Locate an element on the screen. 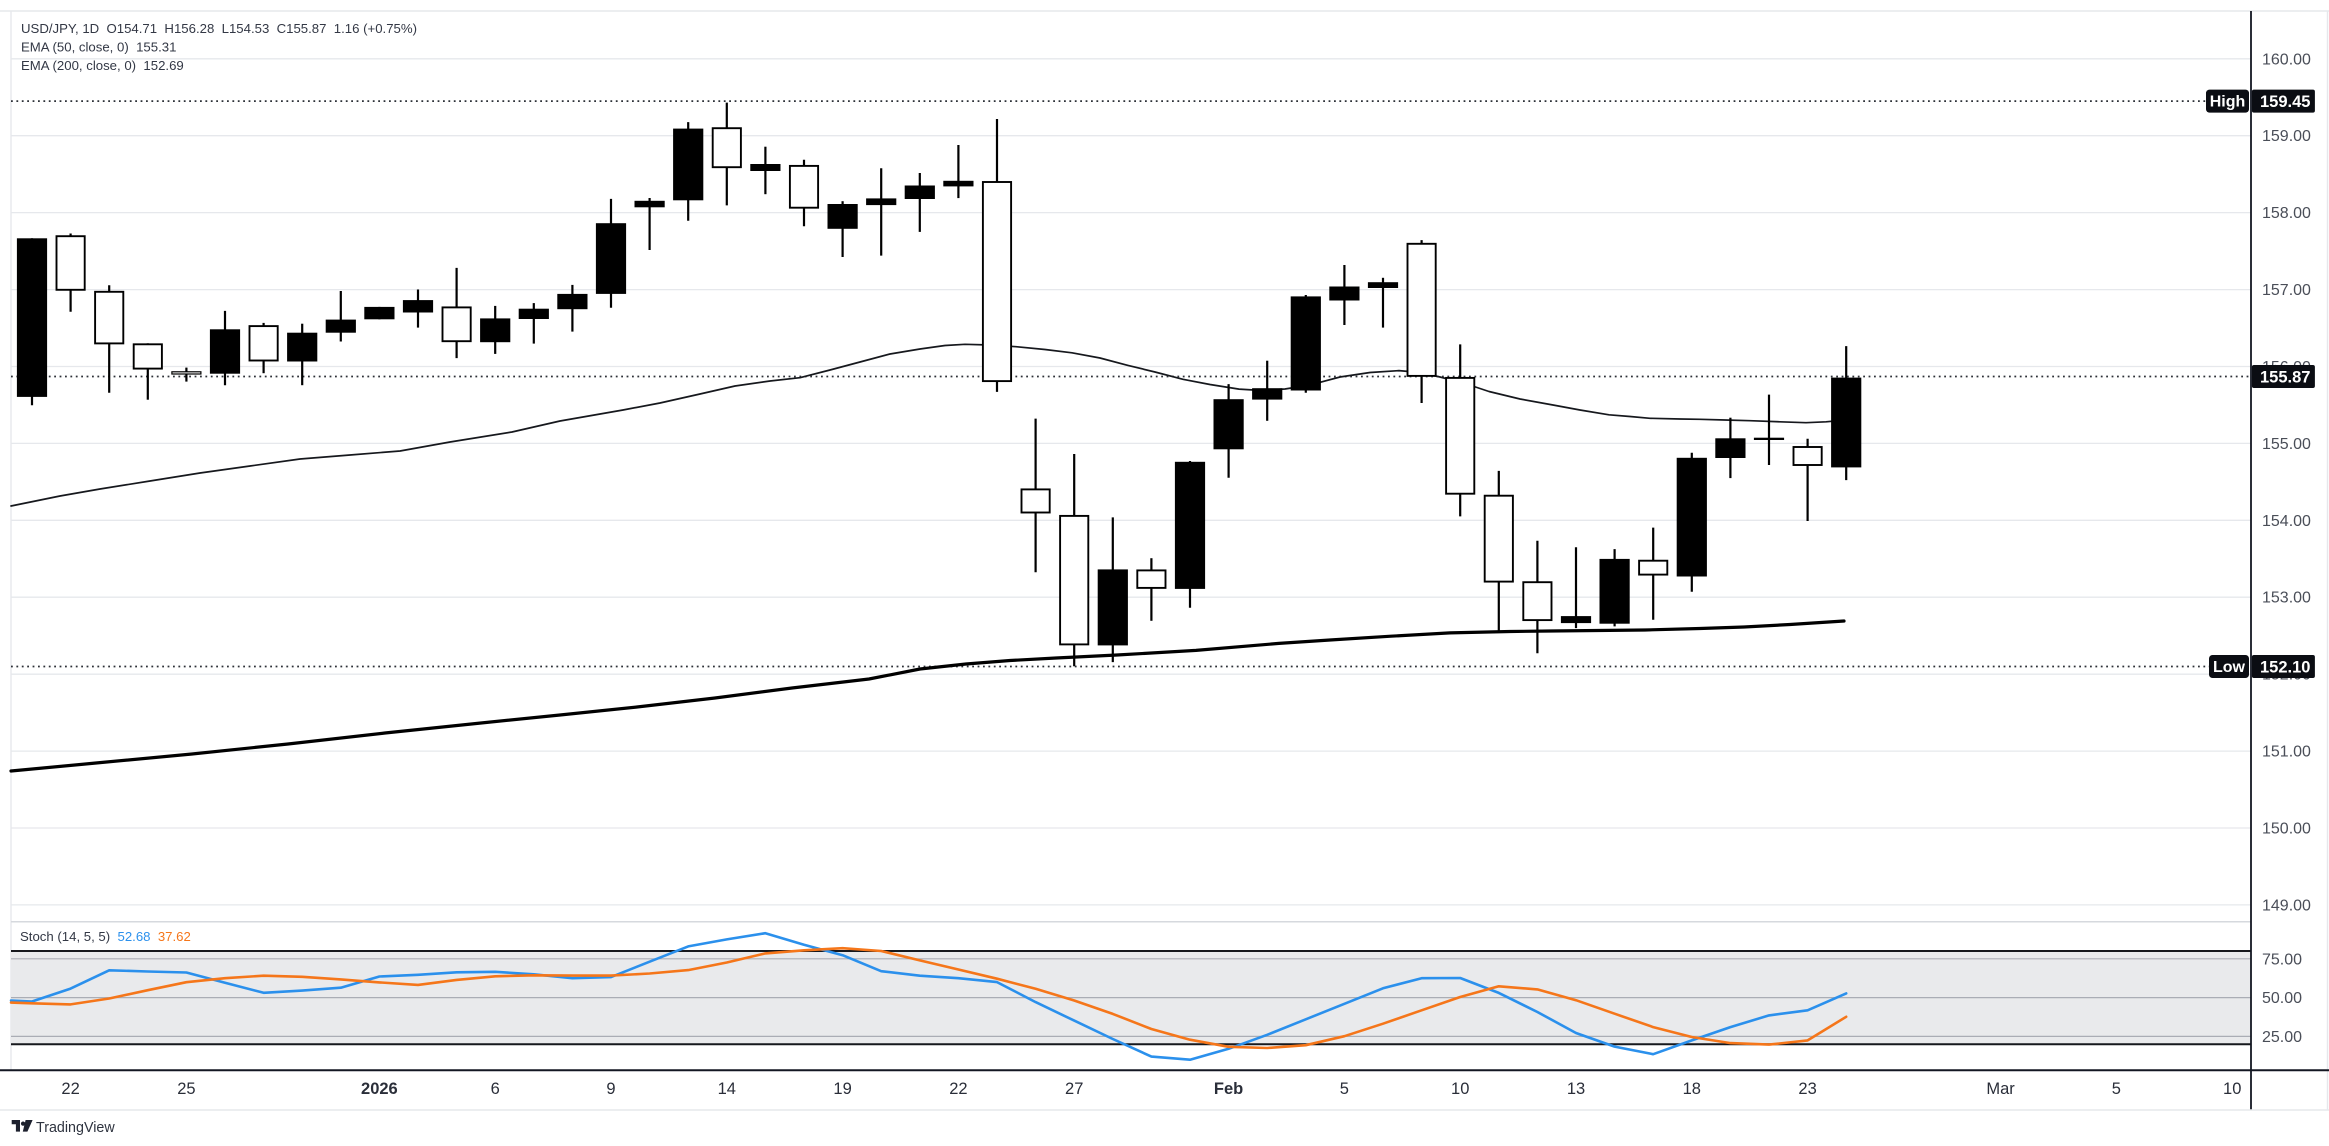 The height and width of the screenshot is (1146, 2329). svg-text: 6 is located at coordinates (495, 1089).